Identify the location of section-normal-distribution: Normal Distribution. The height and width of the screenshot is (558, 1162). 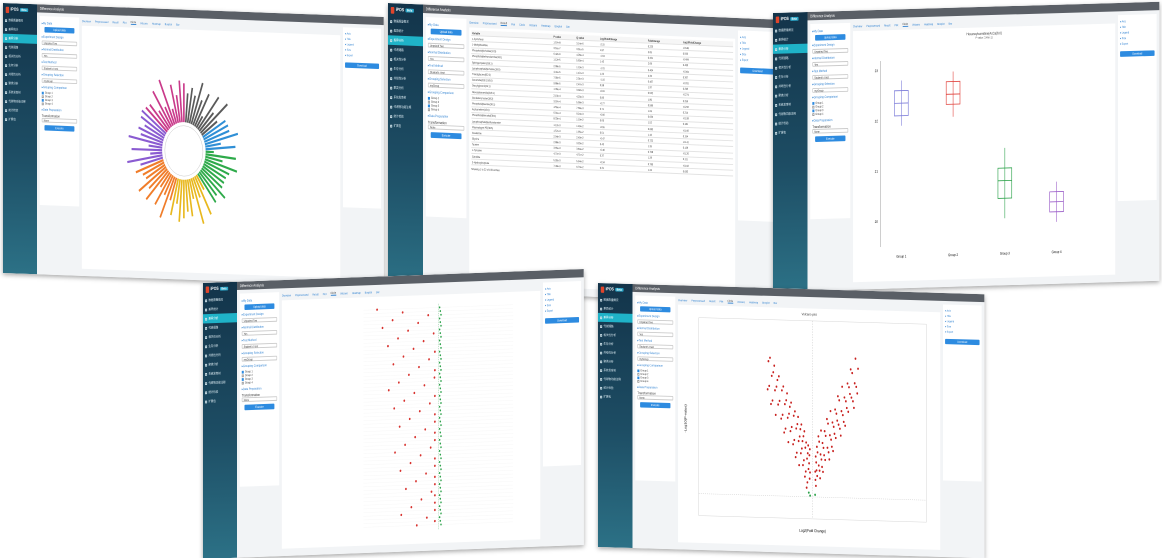
(655, 328).